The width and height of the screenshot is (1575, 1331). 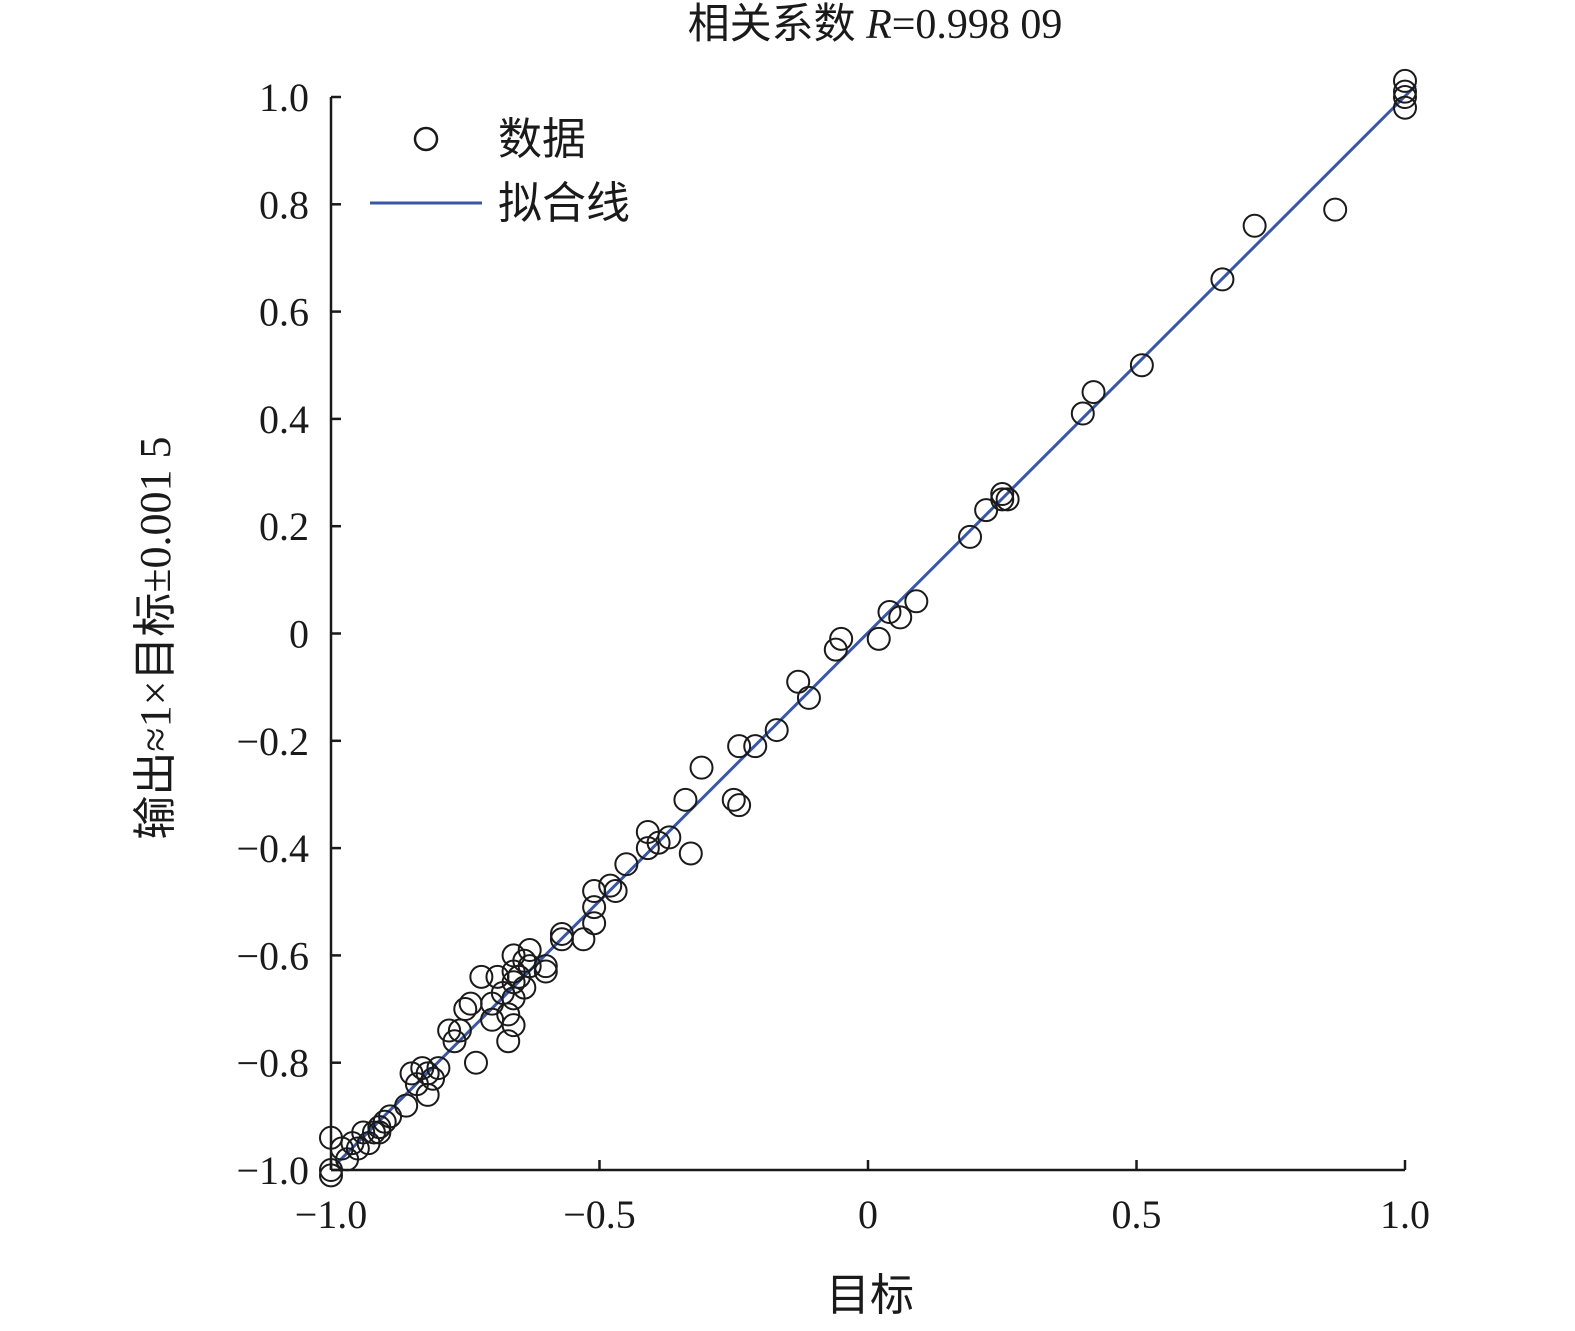 What do you see at coordinates (599, 1214) in the screenshot?
I see `x-tick-label: −0.5` at bounding box center [599, 1214].